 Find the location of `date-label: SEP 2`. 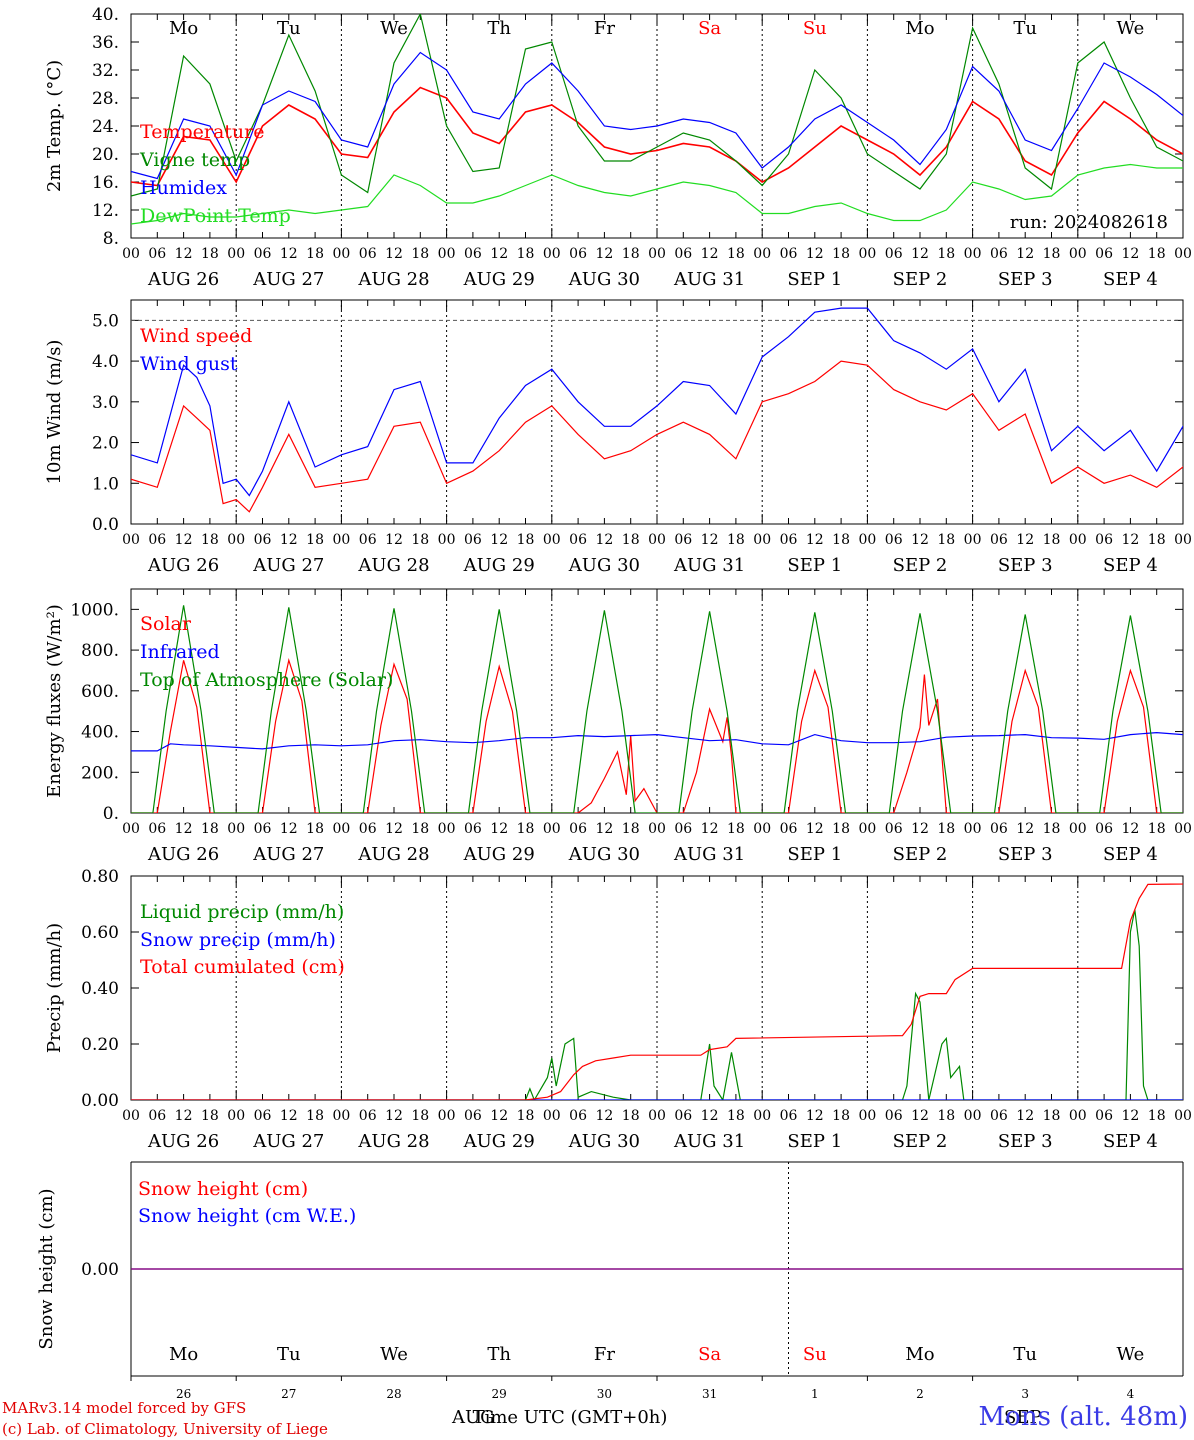

date-label: SEP 2 is located at coordinates (920, 854).